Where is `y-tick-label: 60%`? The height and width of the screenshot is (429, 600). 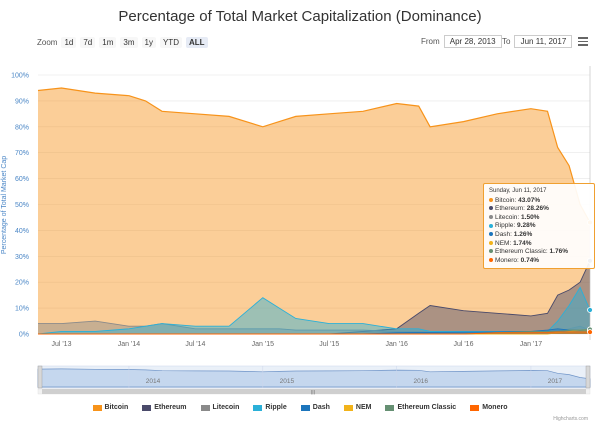
y-tick-label: 60% is located at coordinates (22, 179).